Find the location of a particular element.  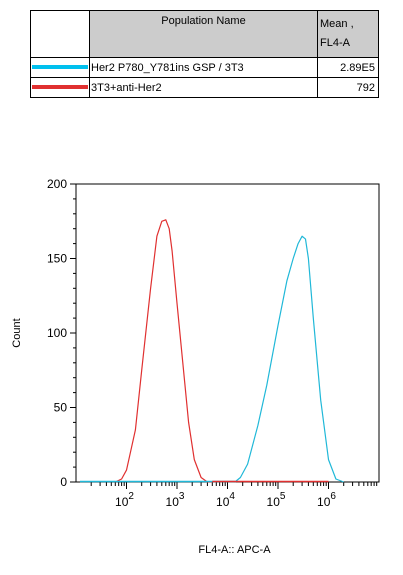

legend-mean-cell: 2.89E5 is located at coordinates (348, 67).